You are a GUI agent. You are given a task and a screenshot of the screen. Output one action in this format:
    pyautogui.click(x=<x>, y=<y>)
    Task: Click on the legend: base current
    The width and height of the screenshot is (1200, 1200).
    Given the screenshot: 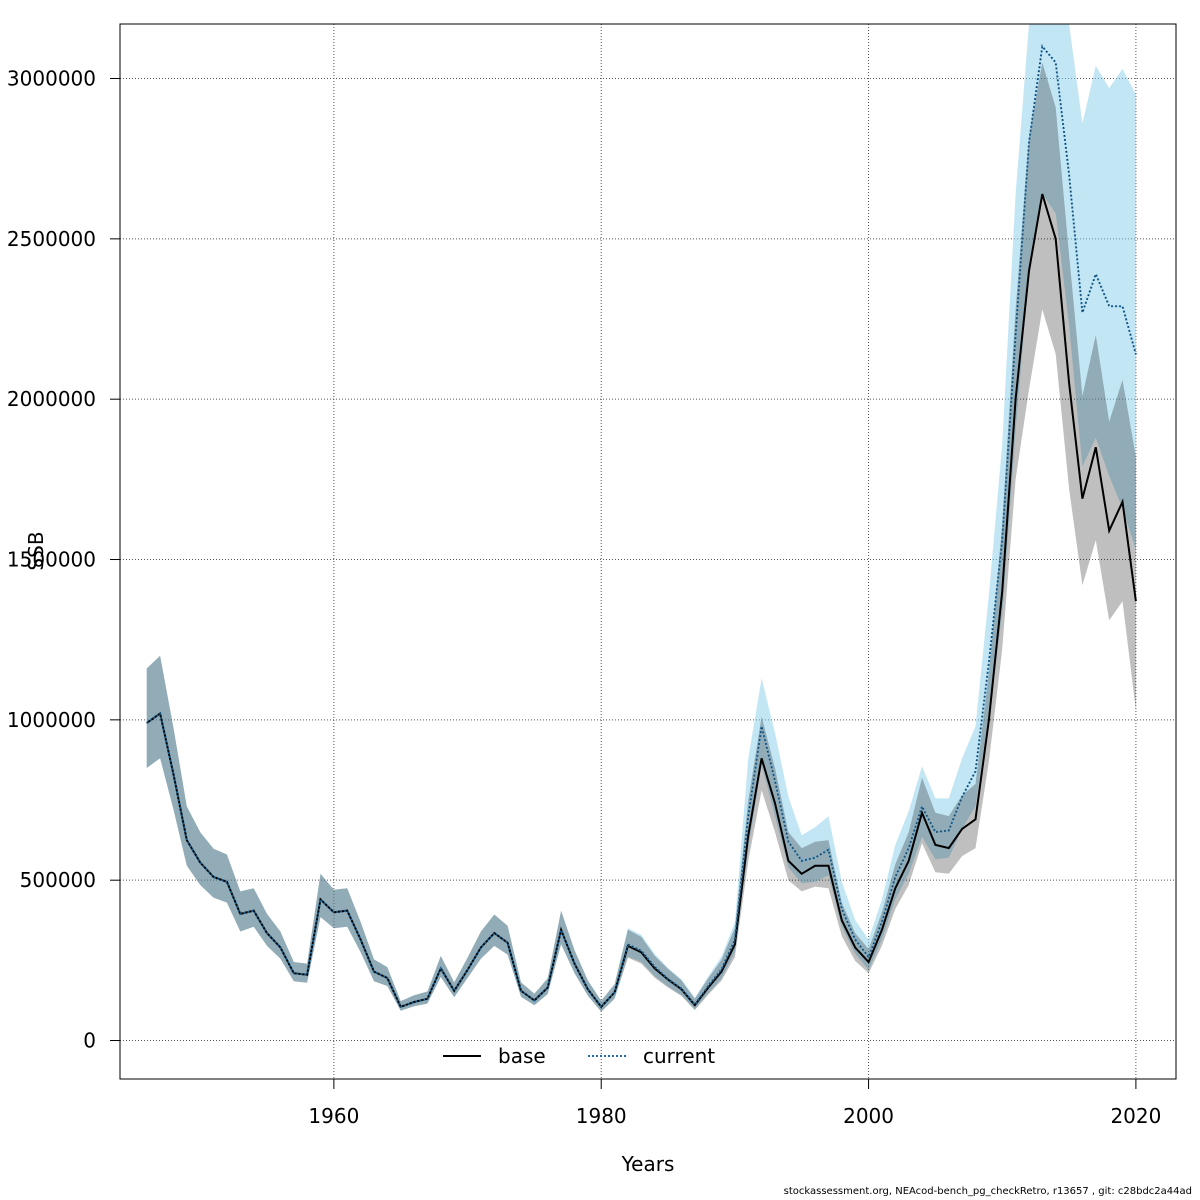 What is the action you would take?
    pyautogui.click(x=579, y=1056)
    